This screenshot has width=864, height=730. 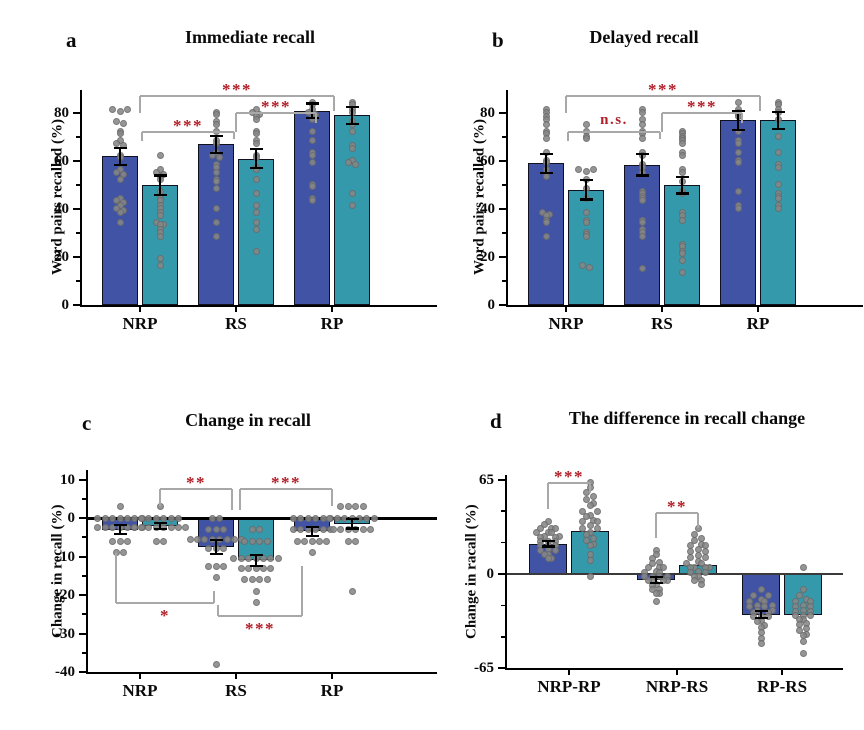 What do you see at coordinates (487, 209) in the screenshot?
I see `y-tick-label: 40` at bounding box center [487, 209].